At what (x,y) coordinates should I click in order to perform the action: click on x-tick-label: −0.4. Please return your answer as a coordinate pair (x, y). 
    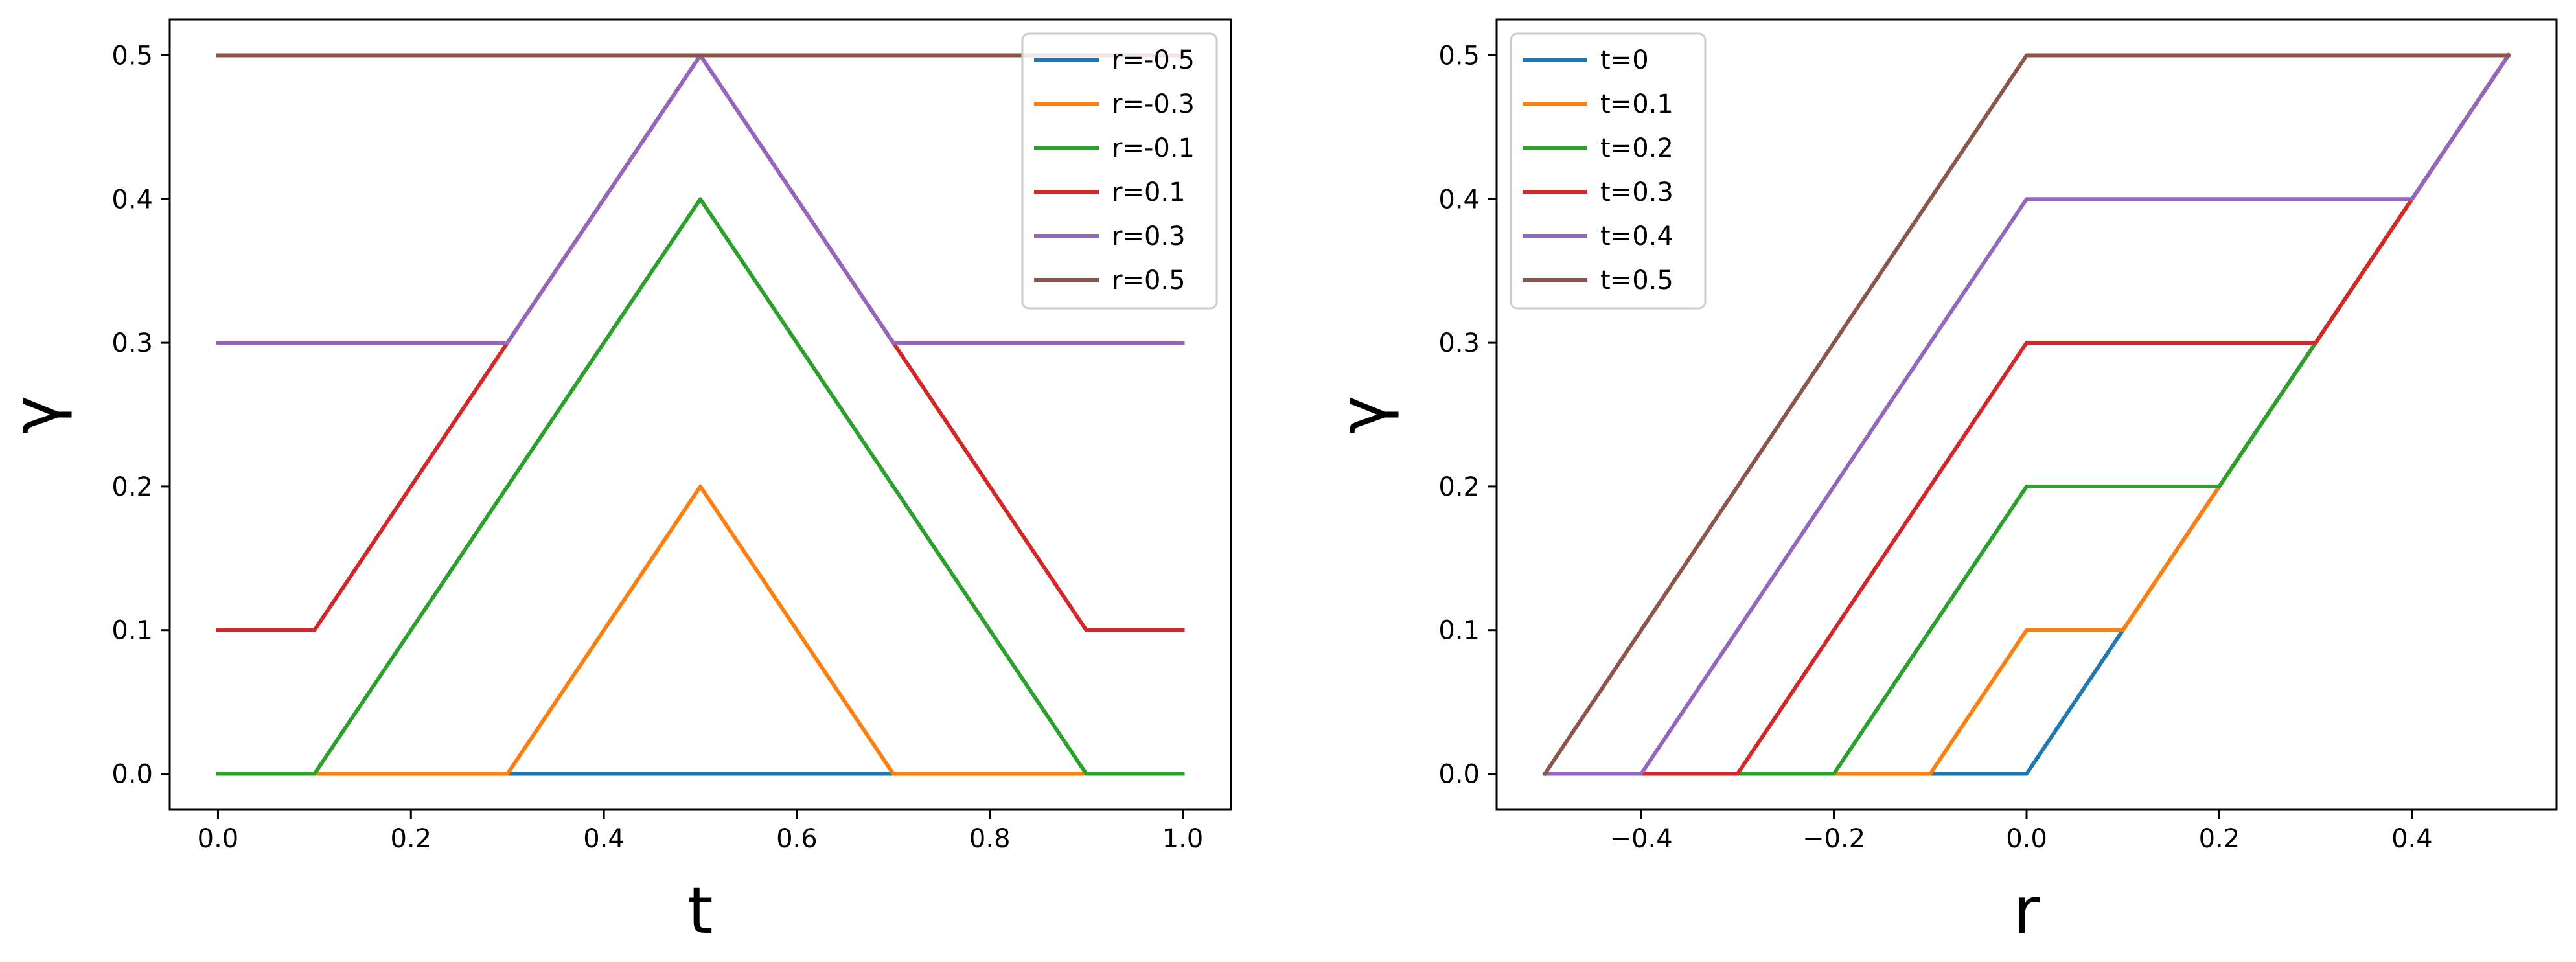
    Looking at the image, I should click on (1642, 839).